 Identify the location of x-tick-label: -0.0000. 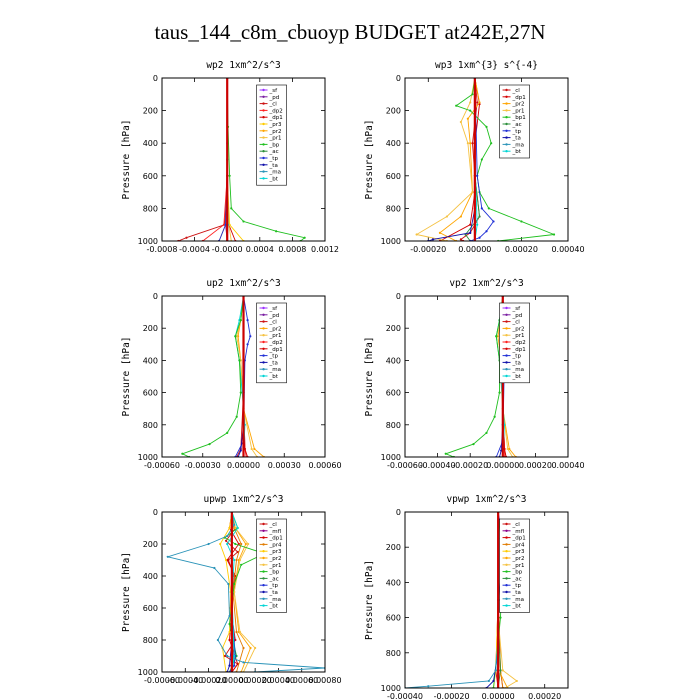
(227, 249).